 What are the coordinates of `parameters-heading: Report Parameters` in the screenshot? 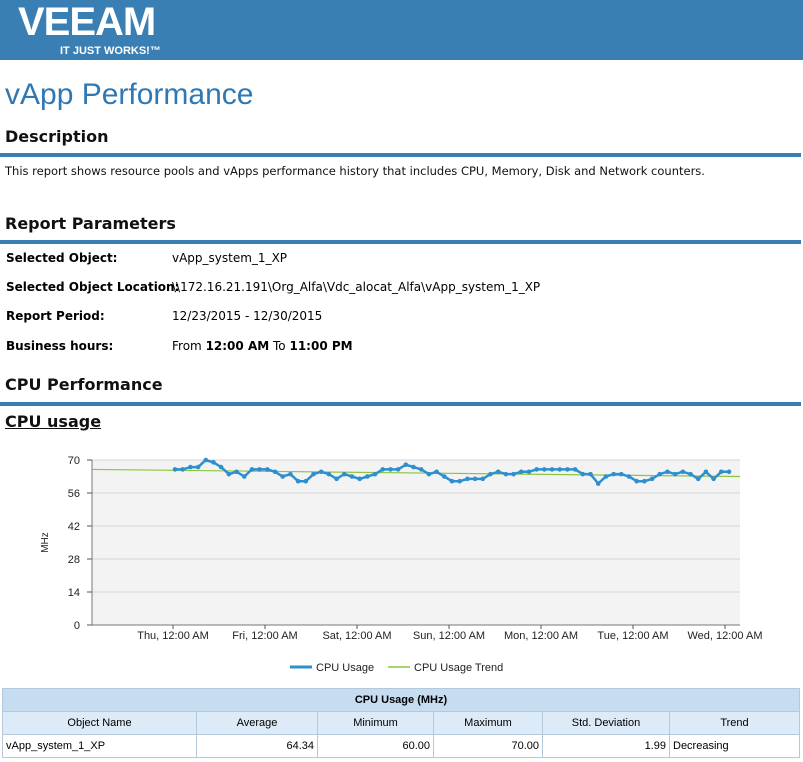 It's located at (90, 223).